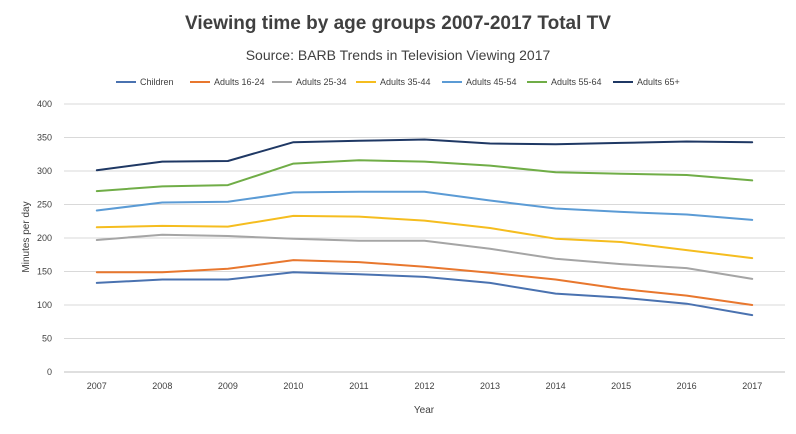  What do you see at coordinates (44, 104) in the screenshot?
I see `y-tick-label: 400` at bounding box center [44, 104].